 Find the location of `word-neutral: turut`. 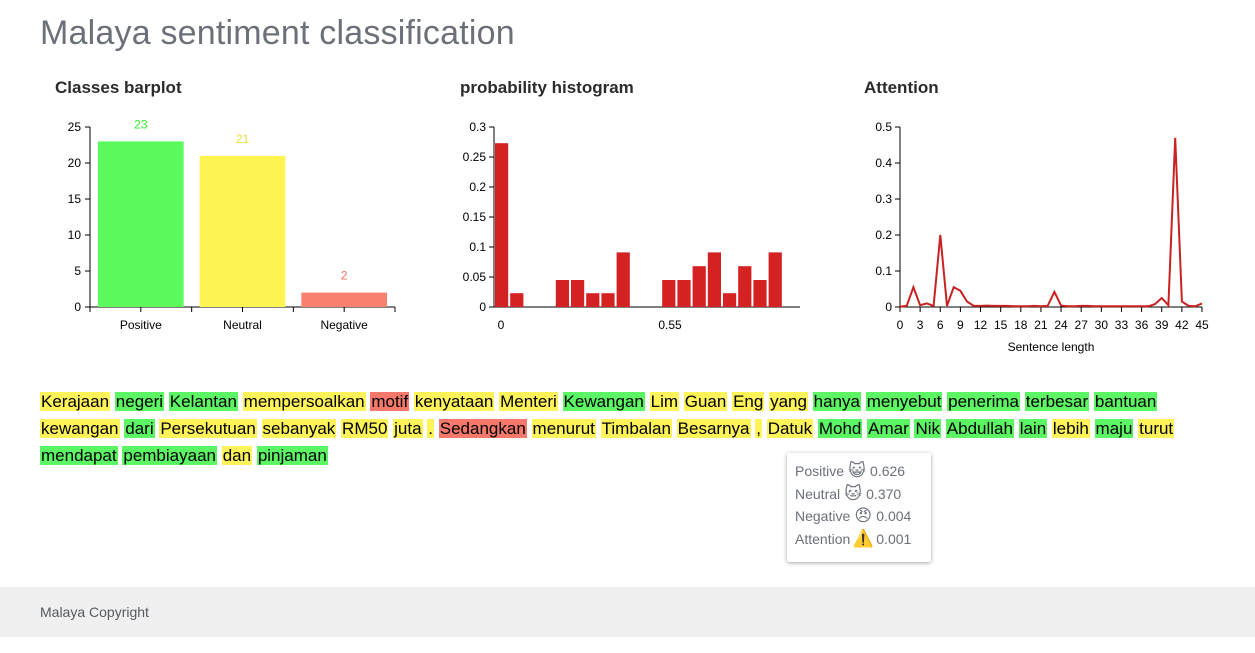

word-neutral: turut is located at coordinates (1156, 428).